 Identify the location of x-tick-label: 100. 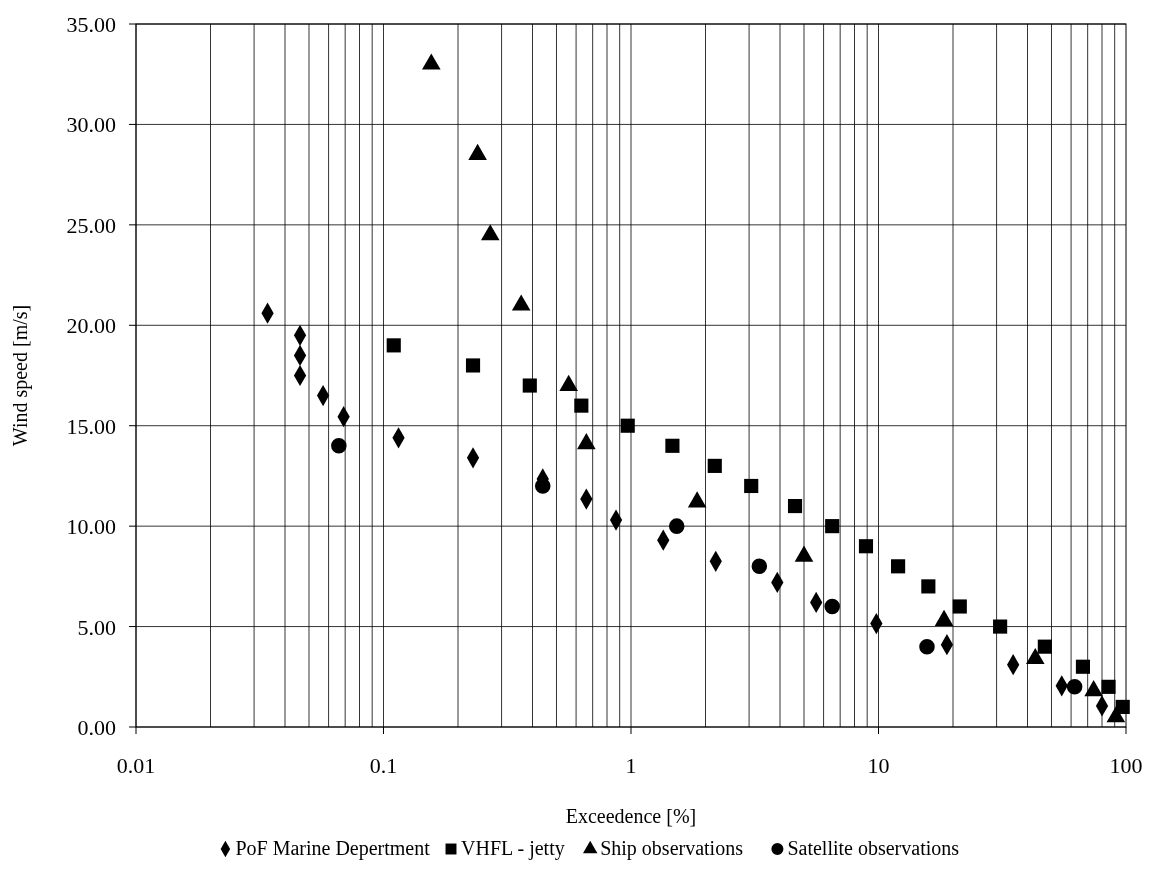
(1126, 765).